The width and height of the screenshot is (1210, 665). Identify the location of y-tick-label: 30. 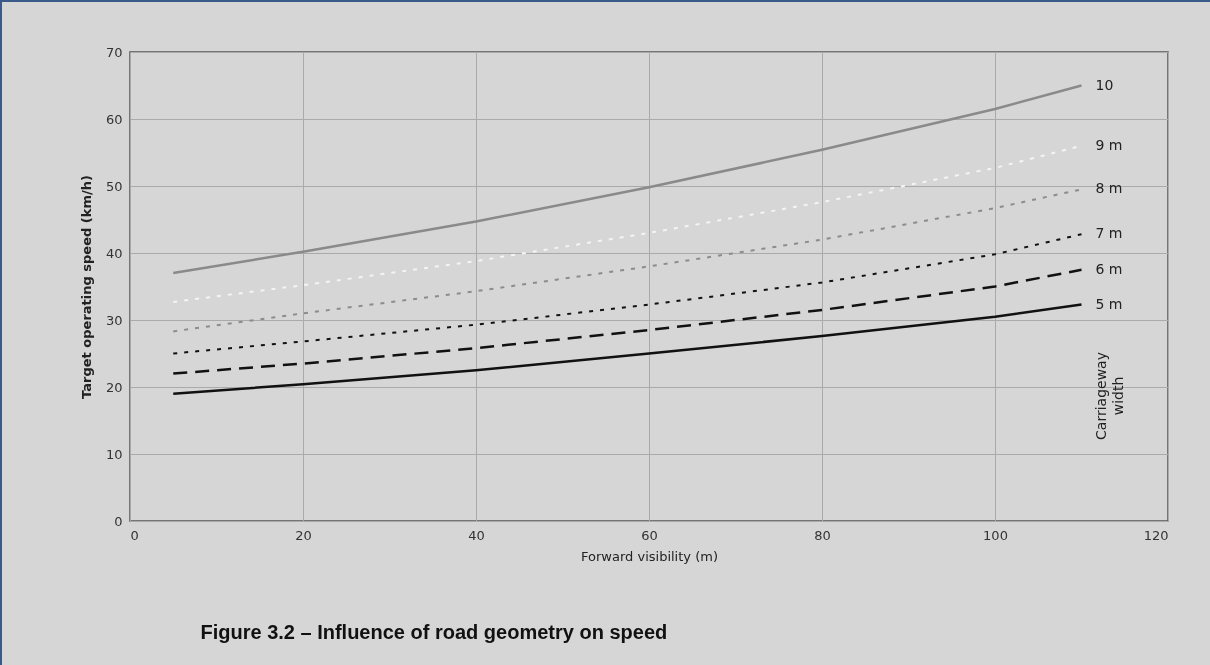
(114, 320).